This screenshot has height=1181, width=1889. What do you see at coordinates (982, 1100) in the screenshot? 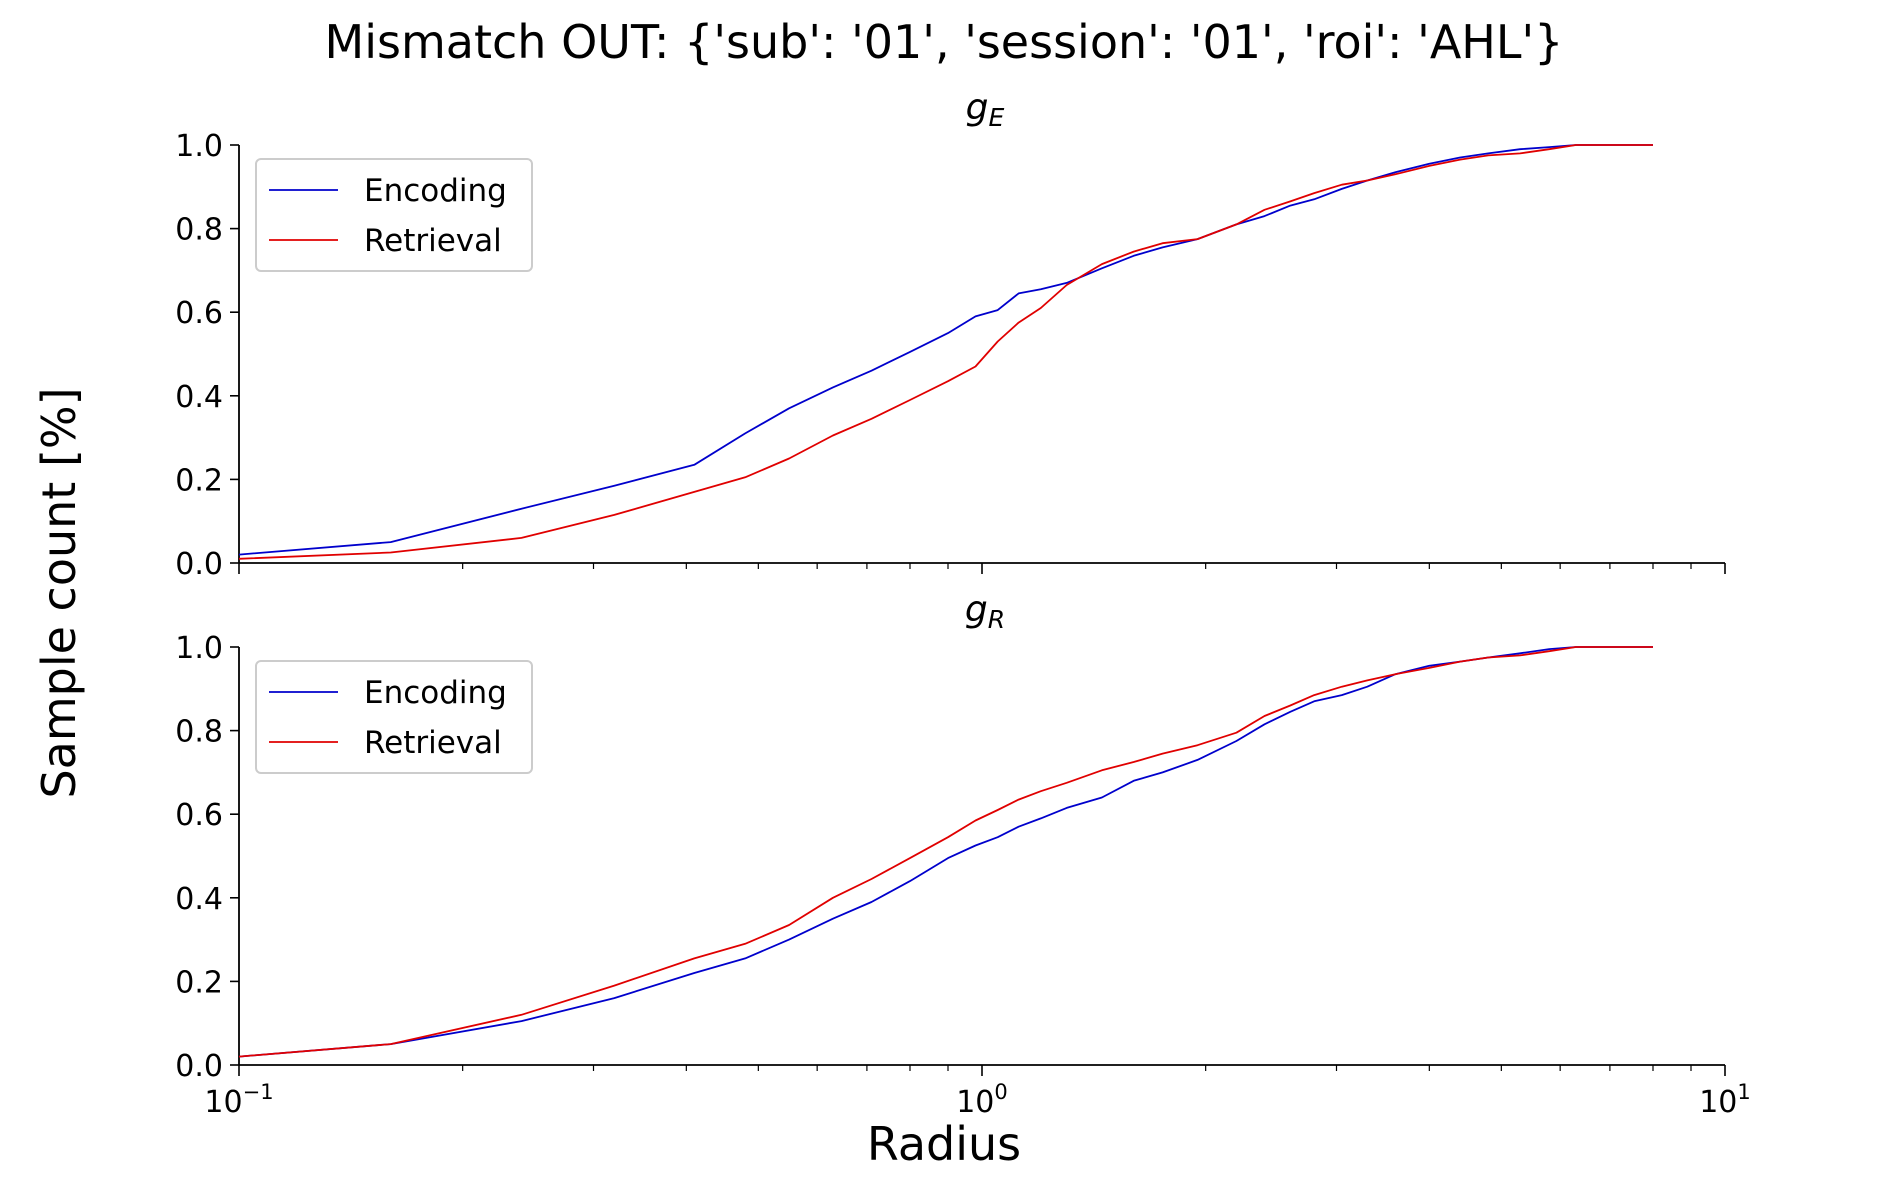
I see `x-tick-label: 10⁰` at bounding box center [982, 1100].